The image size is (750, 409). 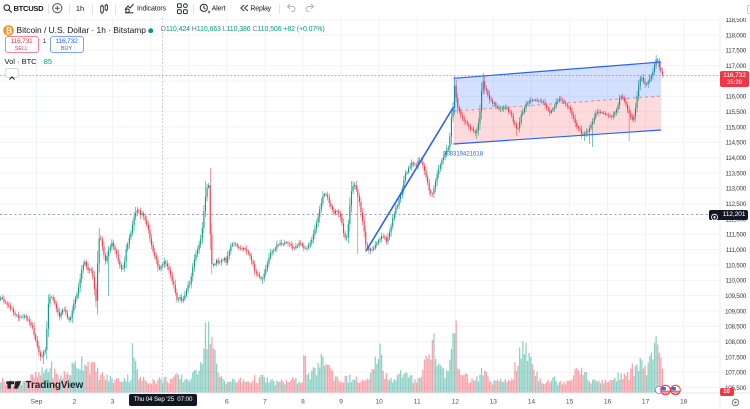 I want to click on svg-text: 111,000, so click(x=736, y=250).